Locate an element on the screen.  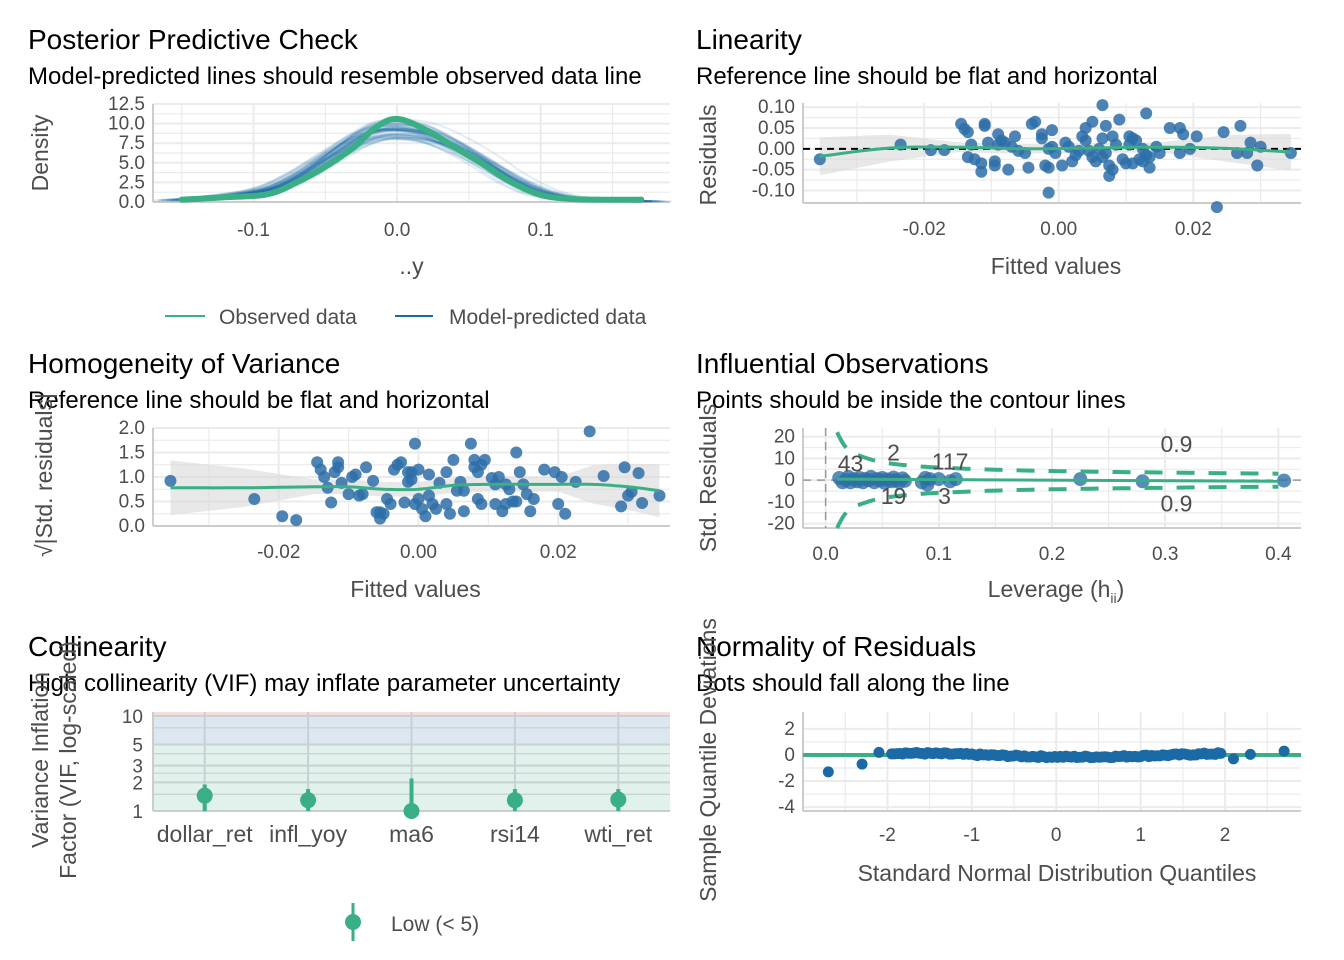
ppc-y-tick-label: 7.5 is located at coordinates (132, 143).